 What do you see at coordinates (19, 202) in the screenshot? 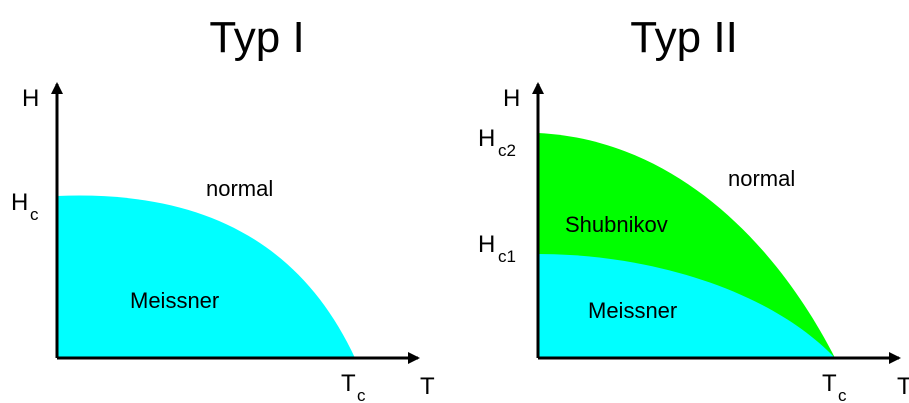
I see `hc-label-main: H` at bounding box center [19, 202].